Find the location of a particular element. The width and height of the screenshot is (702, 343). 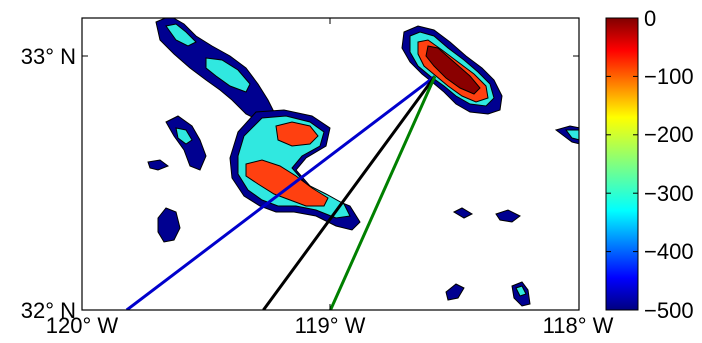

peak-contour is located at coordinates (453, 70).